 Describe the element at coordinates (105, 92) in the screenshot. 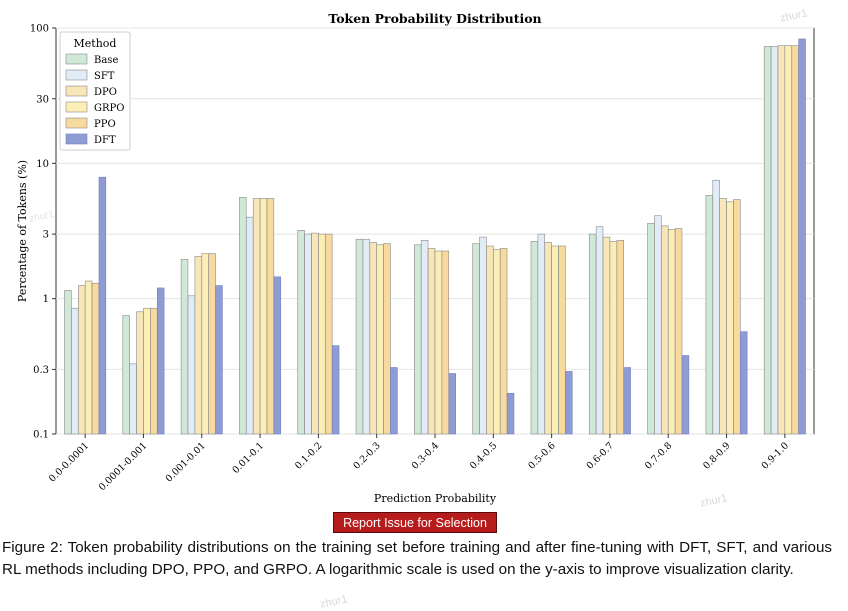

I see `legend-label-dpo: DPO` at that location.